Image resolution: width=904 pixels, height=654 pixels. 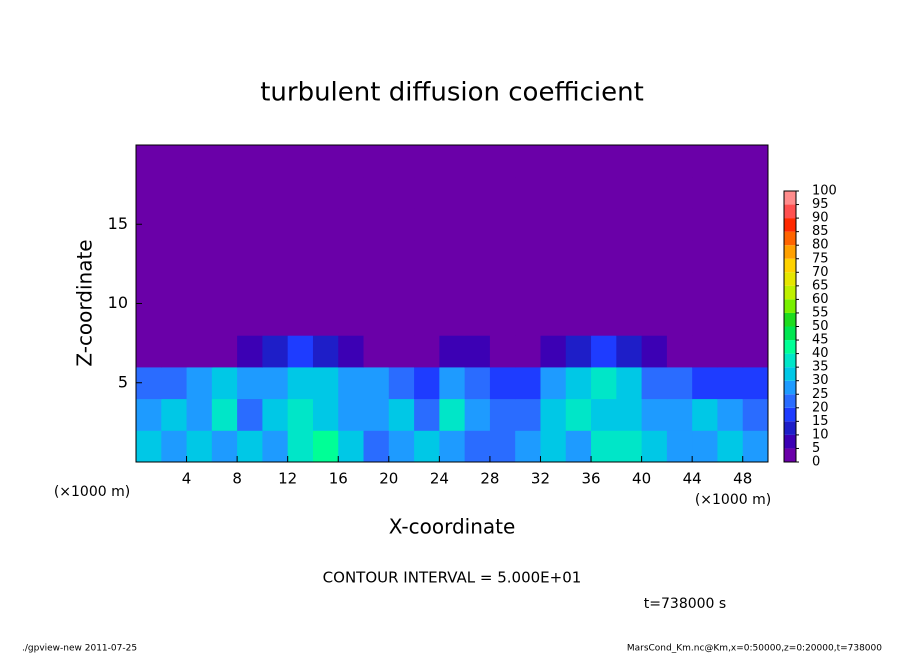 I want to click on x-tick-label: 12, so click(x=287, y=479).